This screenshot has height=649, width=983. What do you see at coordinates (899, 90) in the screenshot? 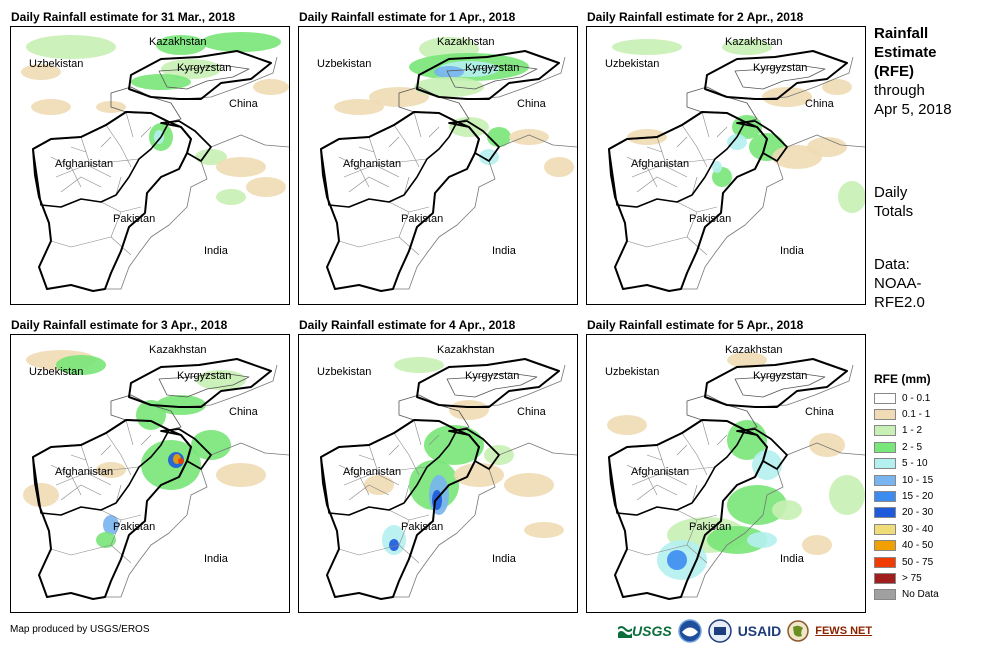
I see `side-through: through` at bounding box center [899, 90].